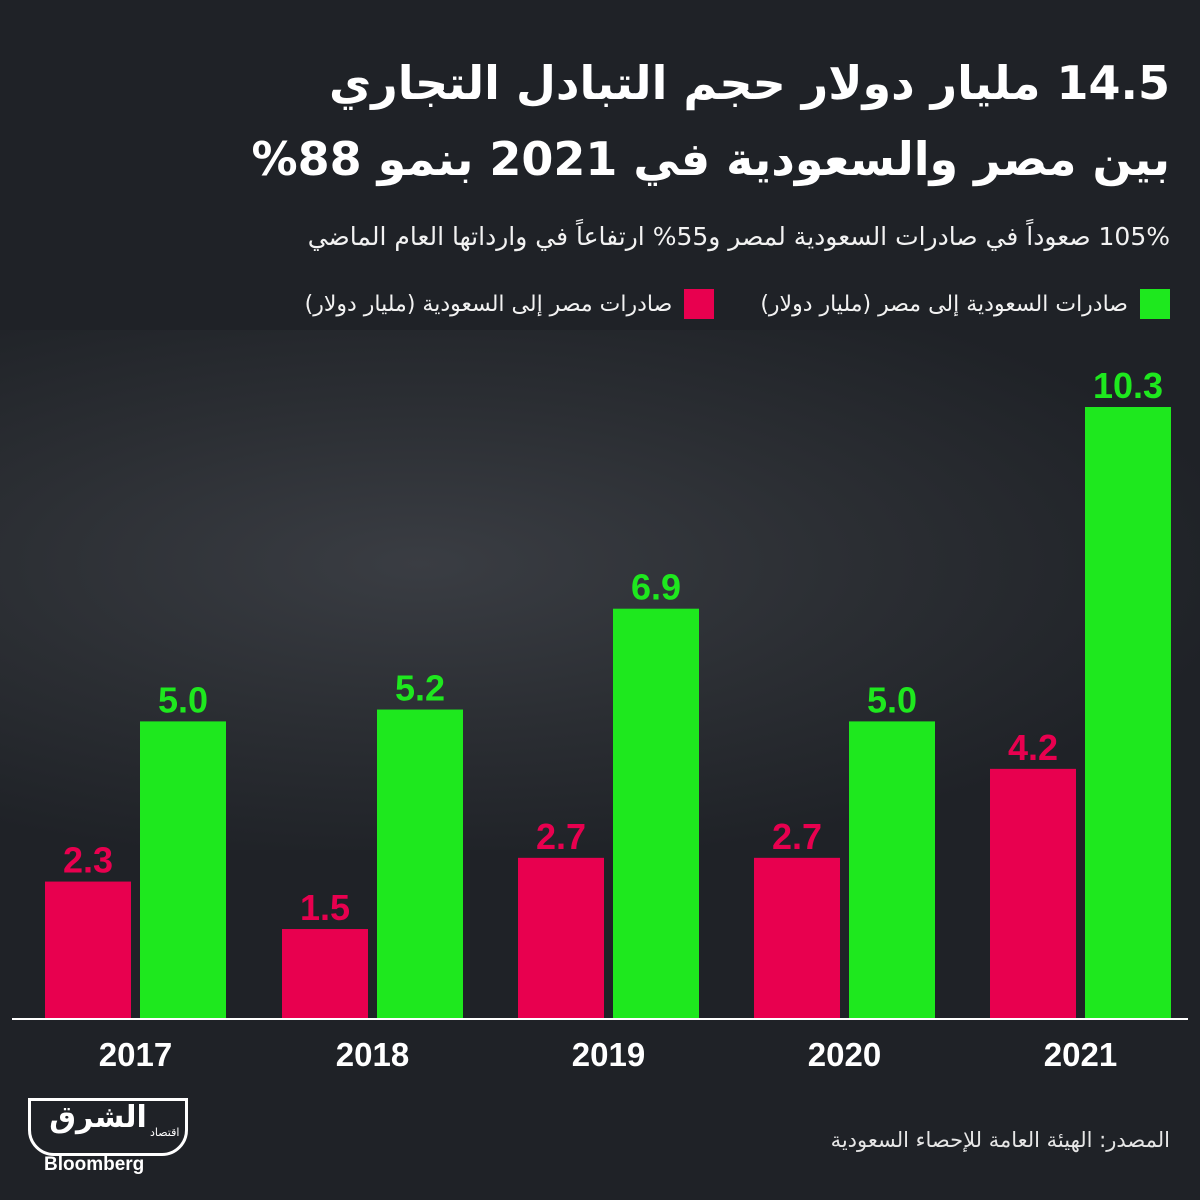 The height and width of the screenshot is (1200, 1200). What do you see at coordinates (1128, 385) in the screenshot?
I see `value-label-saudi-2021: 10.3` at bounding box center [1128, 385].